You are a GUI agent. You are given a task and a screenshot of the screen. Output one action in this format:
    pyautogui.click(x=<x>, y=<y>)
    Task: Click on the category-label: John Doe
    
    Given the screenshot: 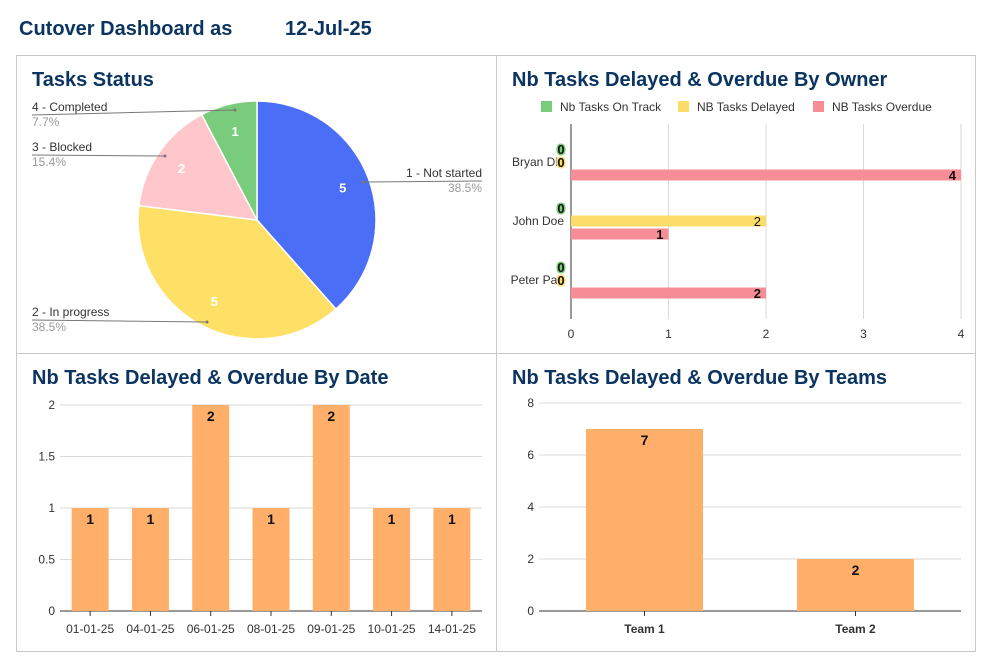 What is the action you would take?
    pyautogui.click(x=539, y=221)
    